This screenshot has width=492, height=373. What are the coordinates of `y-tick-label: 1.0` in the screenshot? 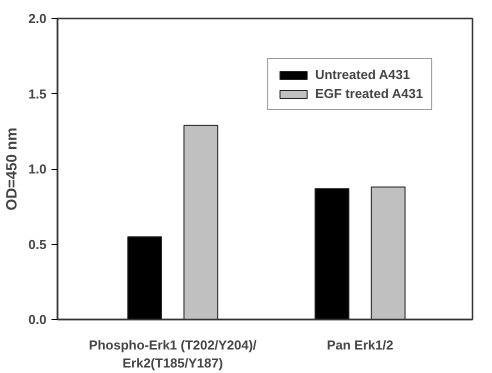 It's located at (37, 169).